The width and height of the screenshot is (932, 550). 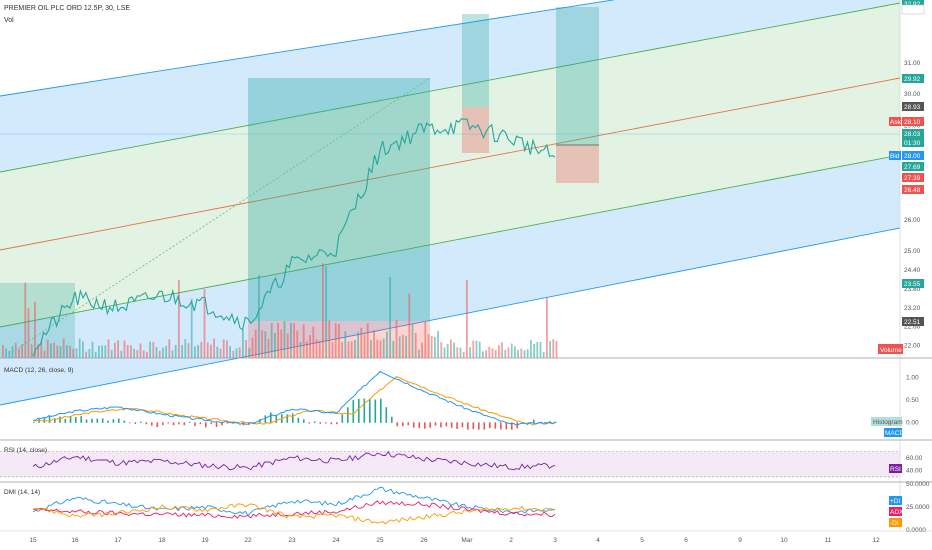 What do you see at coordinates (598, 540) in the screenshot?
I see `time-tick-label: 4` at bounding box center [598, 540].